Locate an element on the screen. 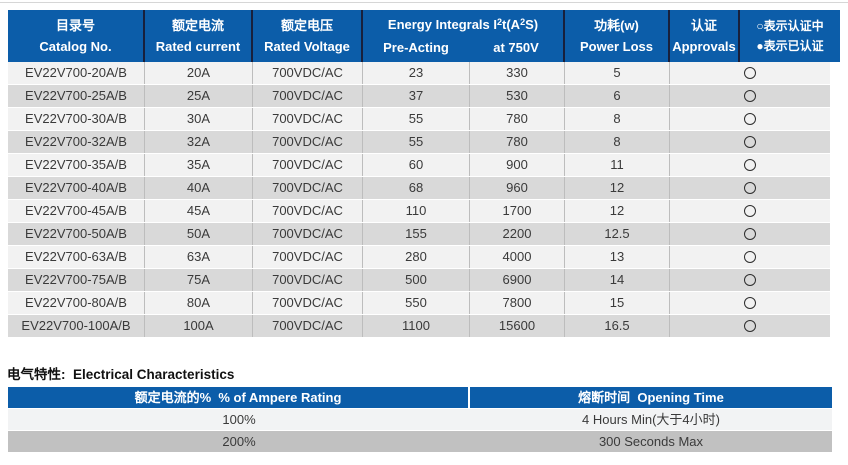 The width and height of the screenshot is (848, 465). pre-acting-cell: 110 is located at coordinates (416, 211).